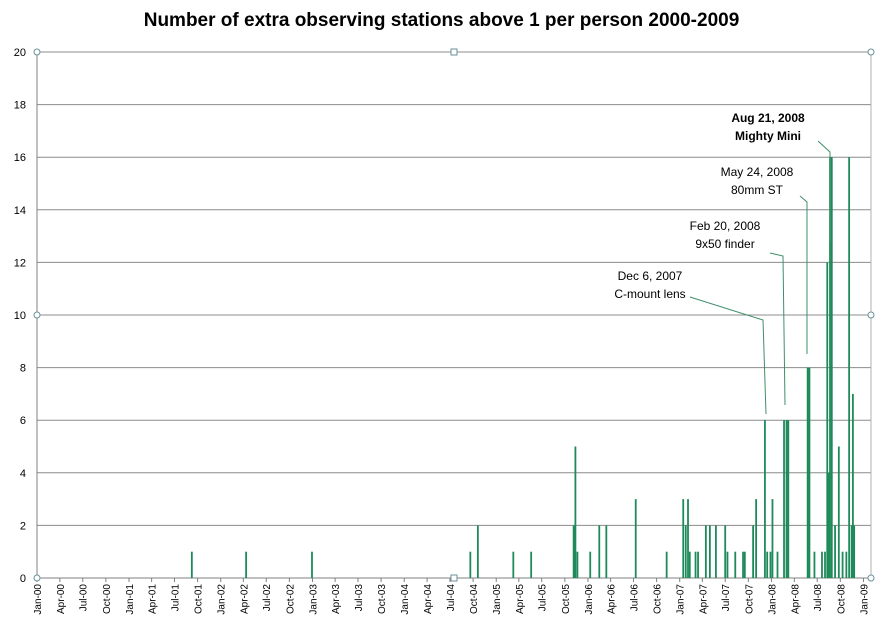 Image resolution: width=883 pixels, height=639 pixels. Describe the element at coordinates (650, 276) in the screenshot. I see `annotation-label: Dec 6, 2007` at that location.